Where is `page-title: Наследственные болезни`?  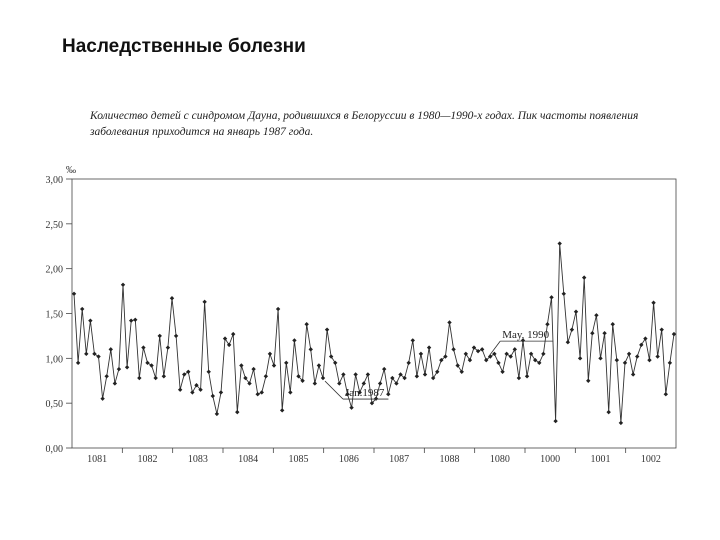
page-title: Наследственные болезни is located at coordinates (184, 46).